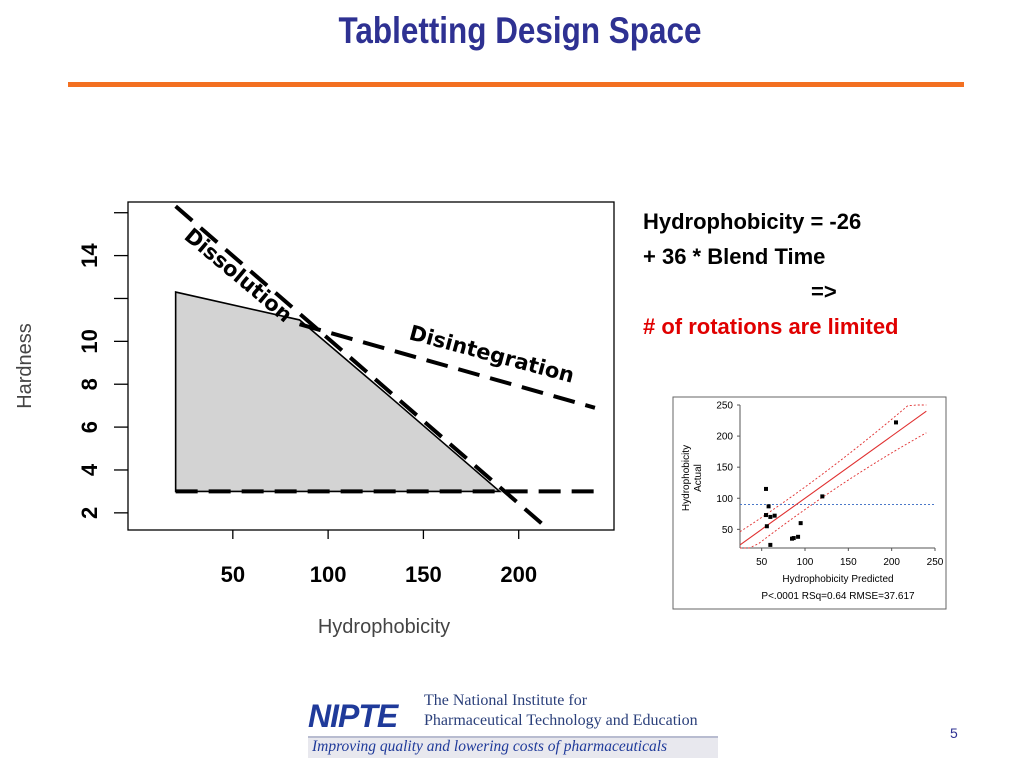 Image resolution: width=1024 pixels, height=768 pixels. I want to click on title-underline, so click(516, 84).